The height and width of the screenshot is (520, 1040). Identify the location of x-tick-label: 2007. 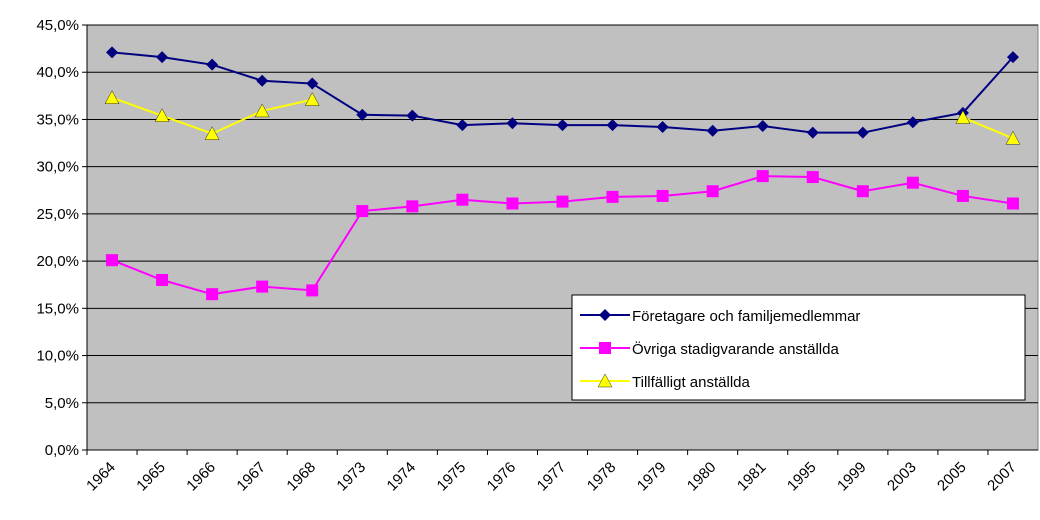
(1002, 477).